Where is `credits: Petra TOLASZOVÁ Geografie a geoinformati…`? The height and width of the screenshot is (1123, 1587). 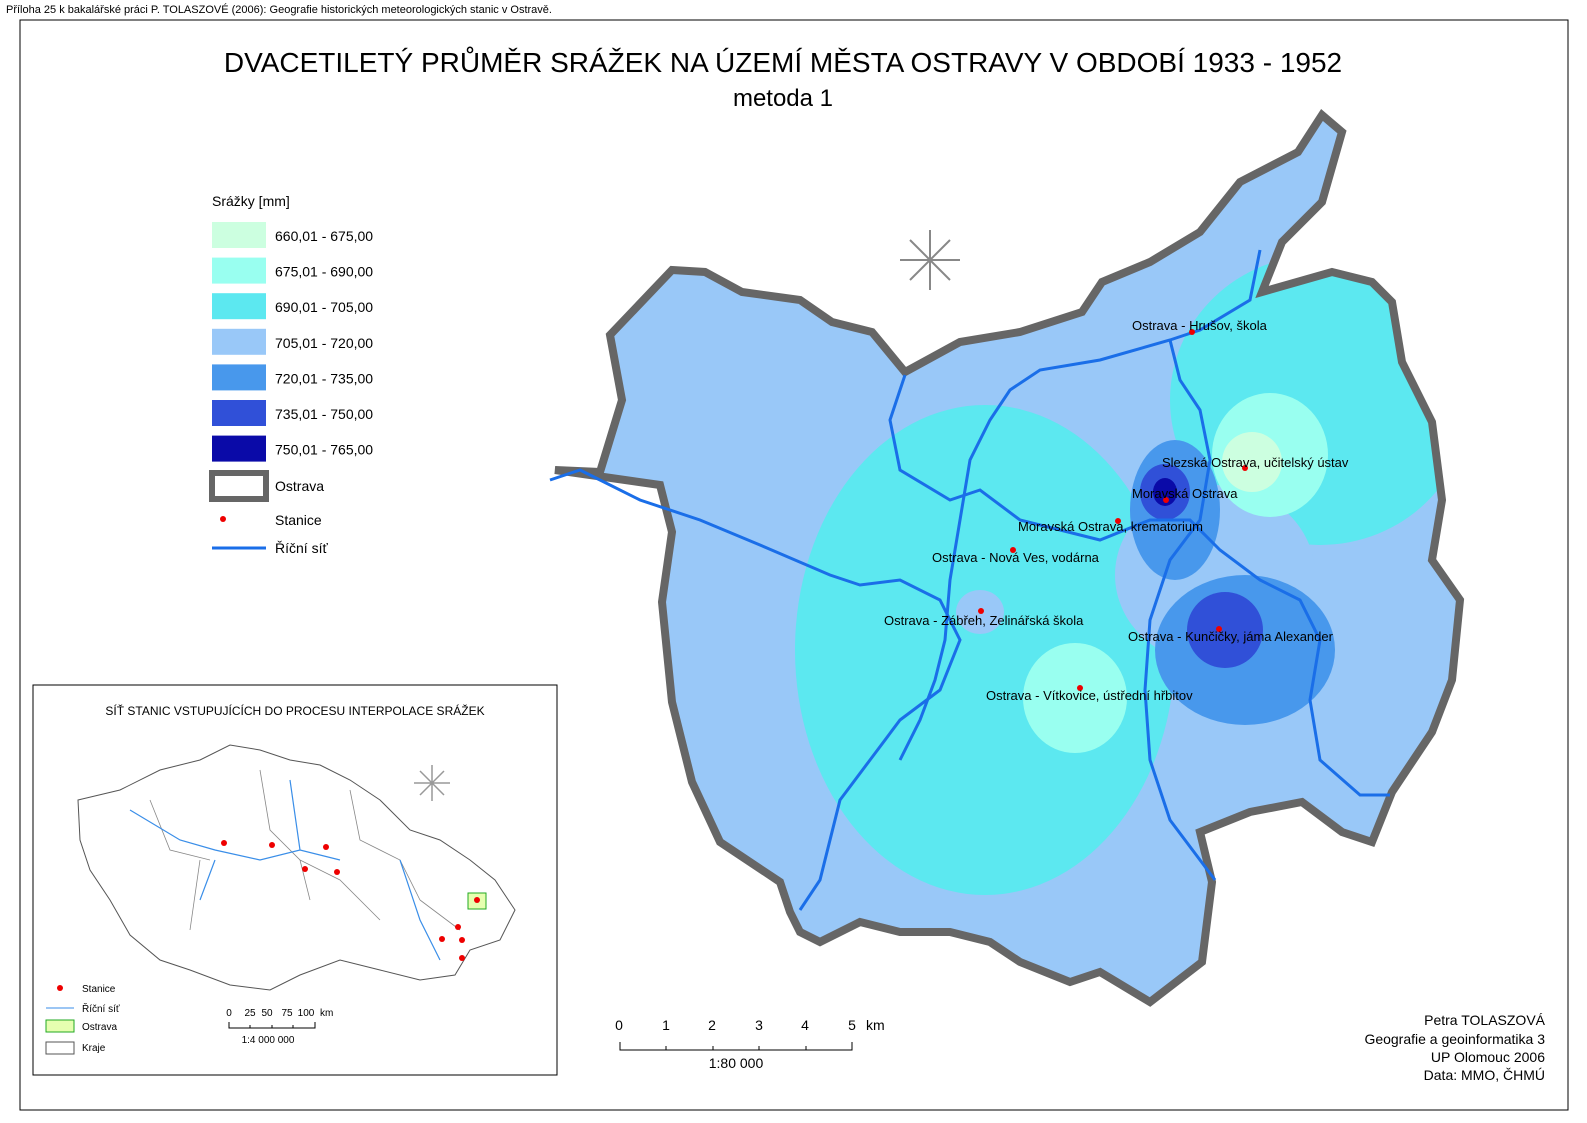 credits: Petra TOLASZOVÁ Geografie a geoinformati… is located at coordinates (1454, 1047).